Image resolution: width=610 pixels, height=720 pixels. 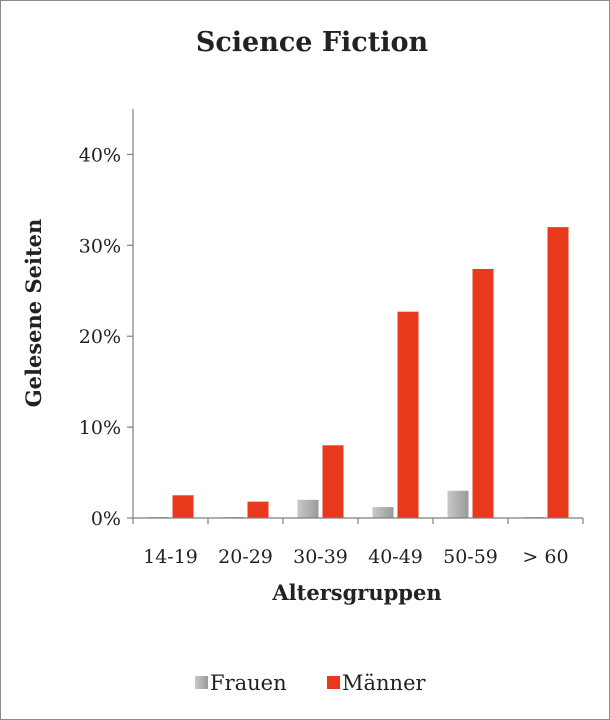 I want to click on x-tick-label: 30-39, so click(x=320, y=557).